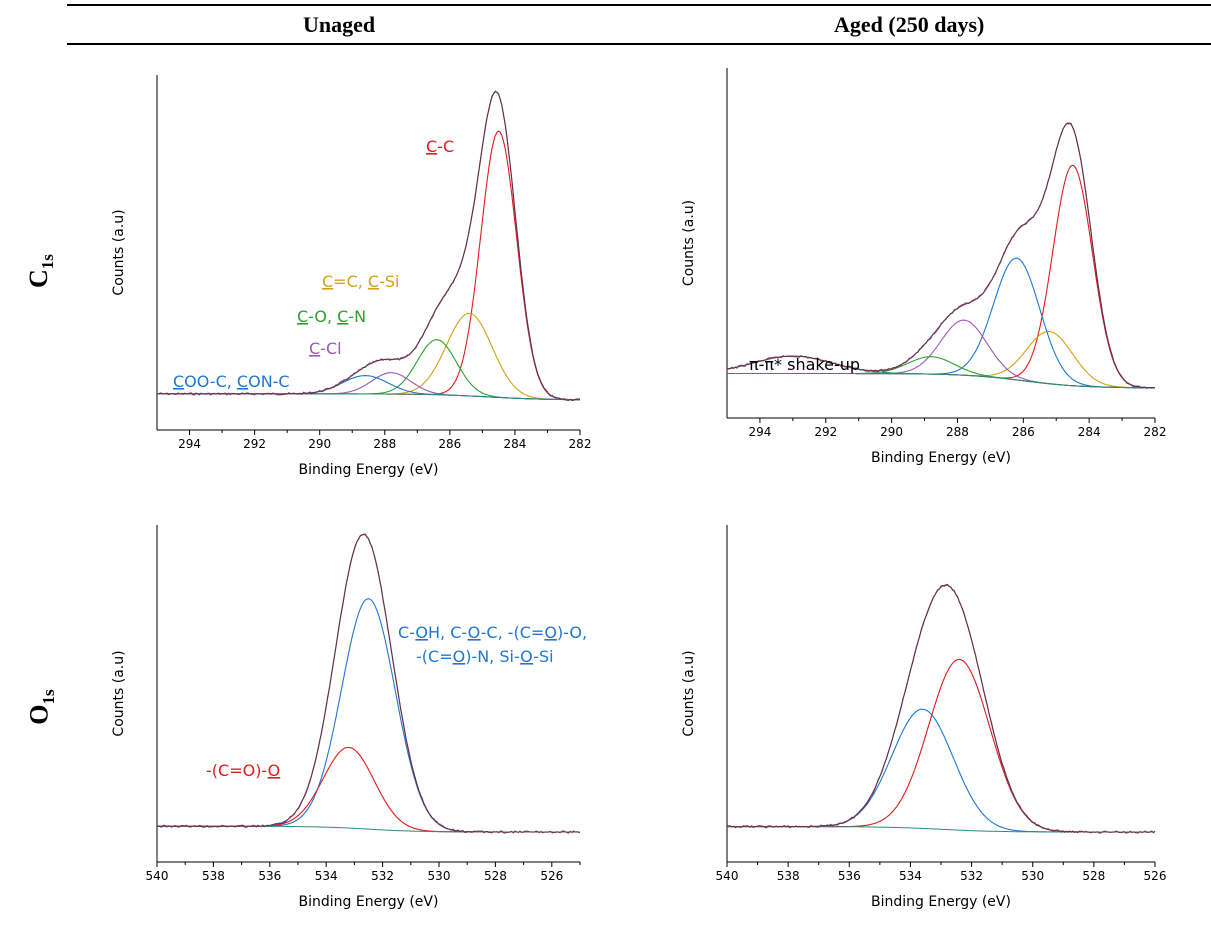 This screenshot has width=1211, height=947. I want to click on column-header-aged: Aged (250 days), so click(909, 24).